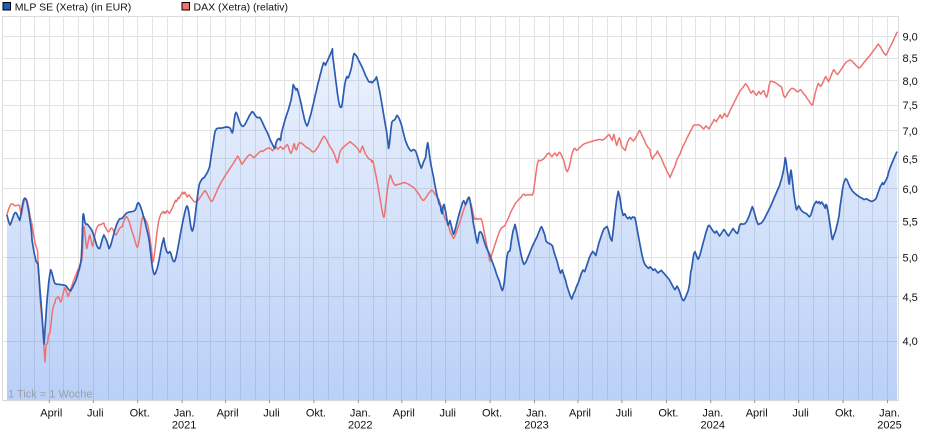 This screenshot has width=940, height=440. What do you see at coordinates (910, 342) in the screenshot?
I see `svg-text: 4,0` at bounding box center [910, 342].